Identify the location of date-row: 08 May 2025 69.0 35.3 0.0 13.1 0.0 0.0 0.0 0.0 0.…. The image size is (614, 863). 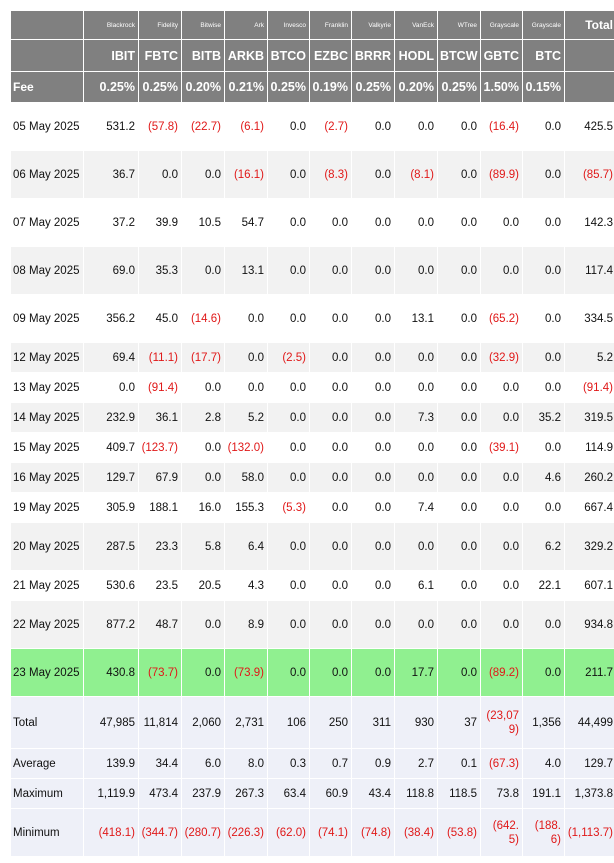
(312, 270).